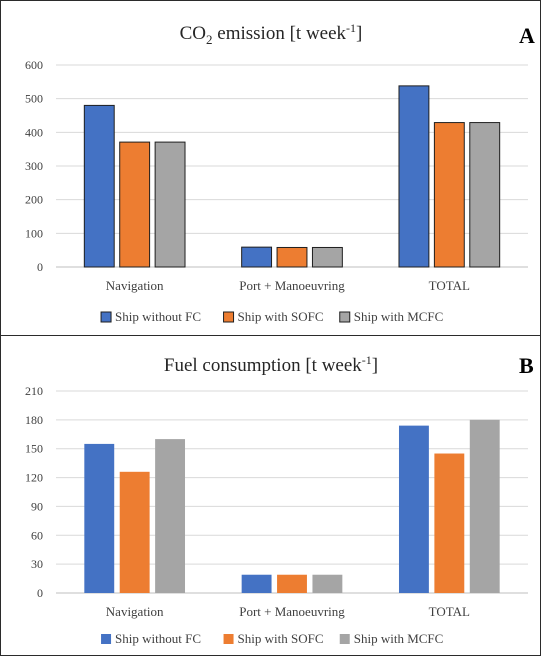  Describe the element at coordinates (34, 99) in the screenshot. I see `y-tick-label: 500` at that location.